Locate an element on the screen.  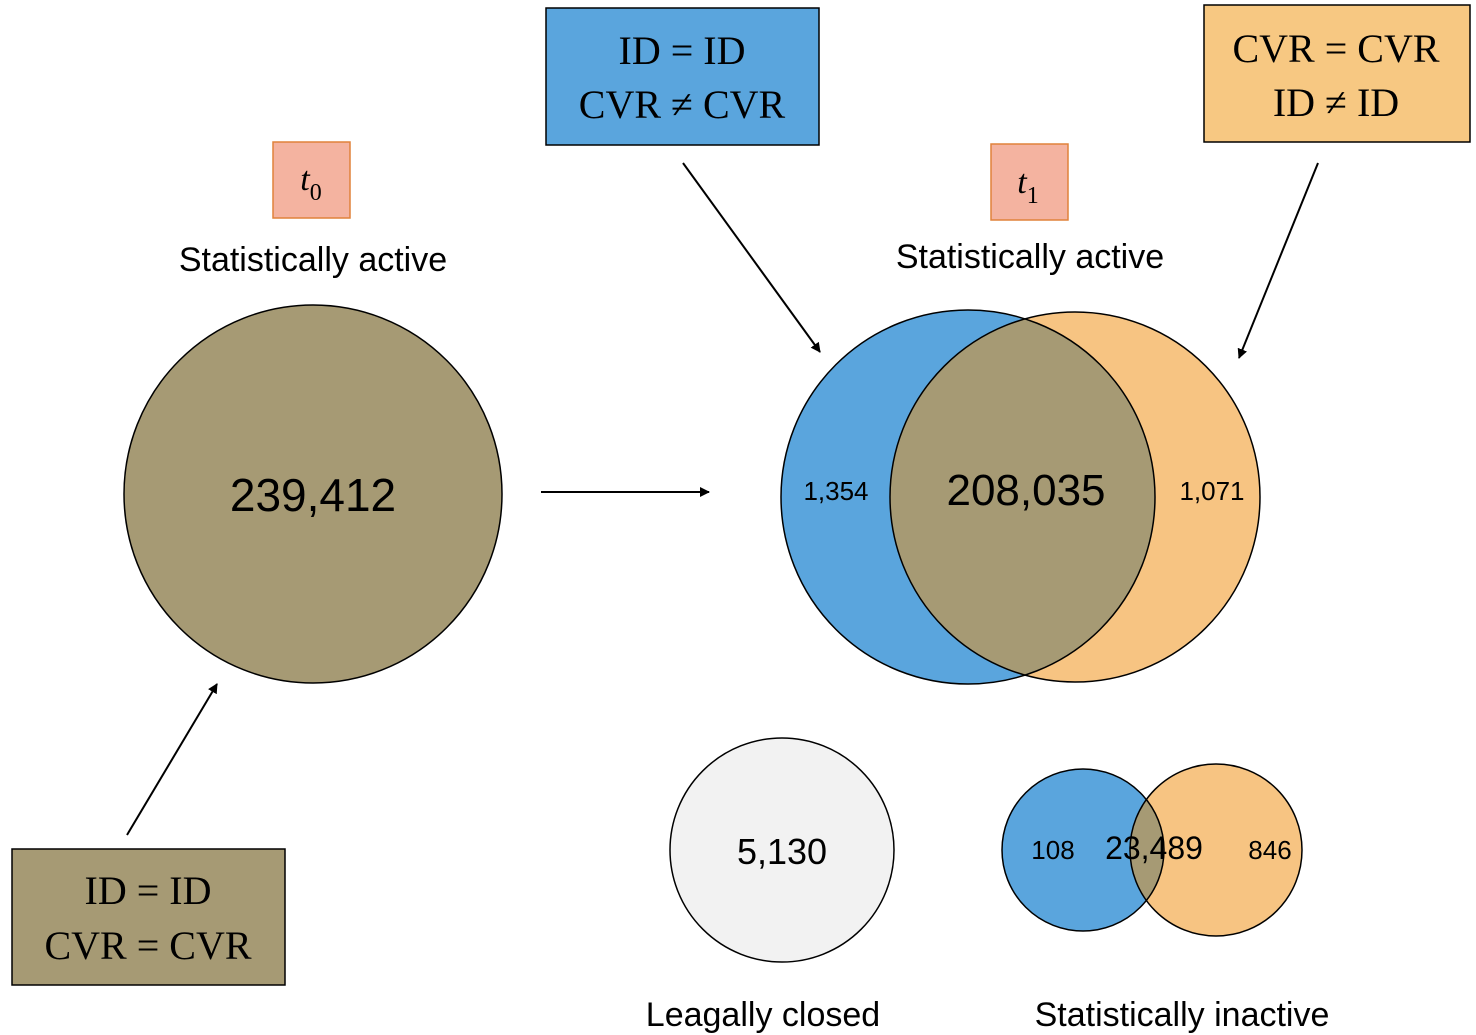
t1-id-only-count: 1,354 is located at coordinates (835, 491).